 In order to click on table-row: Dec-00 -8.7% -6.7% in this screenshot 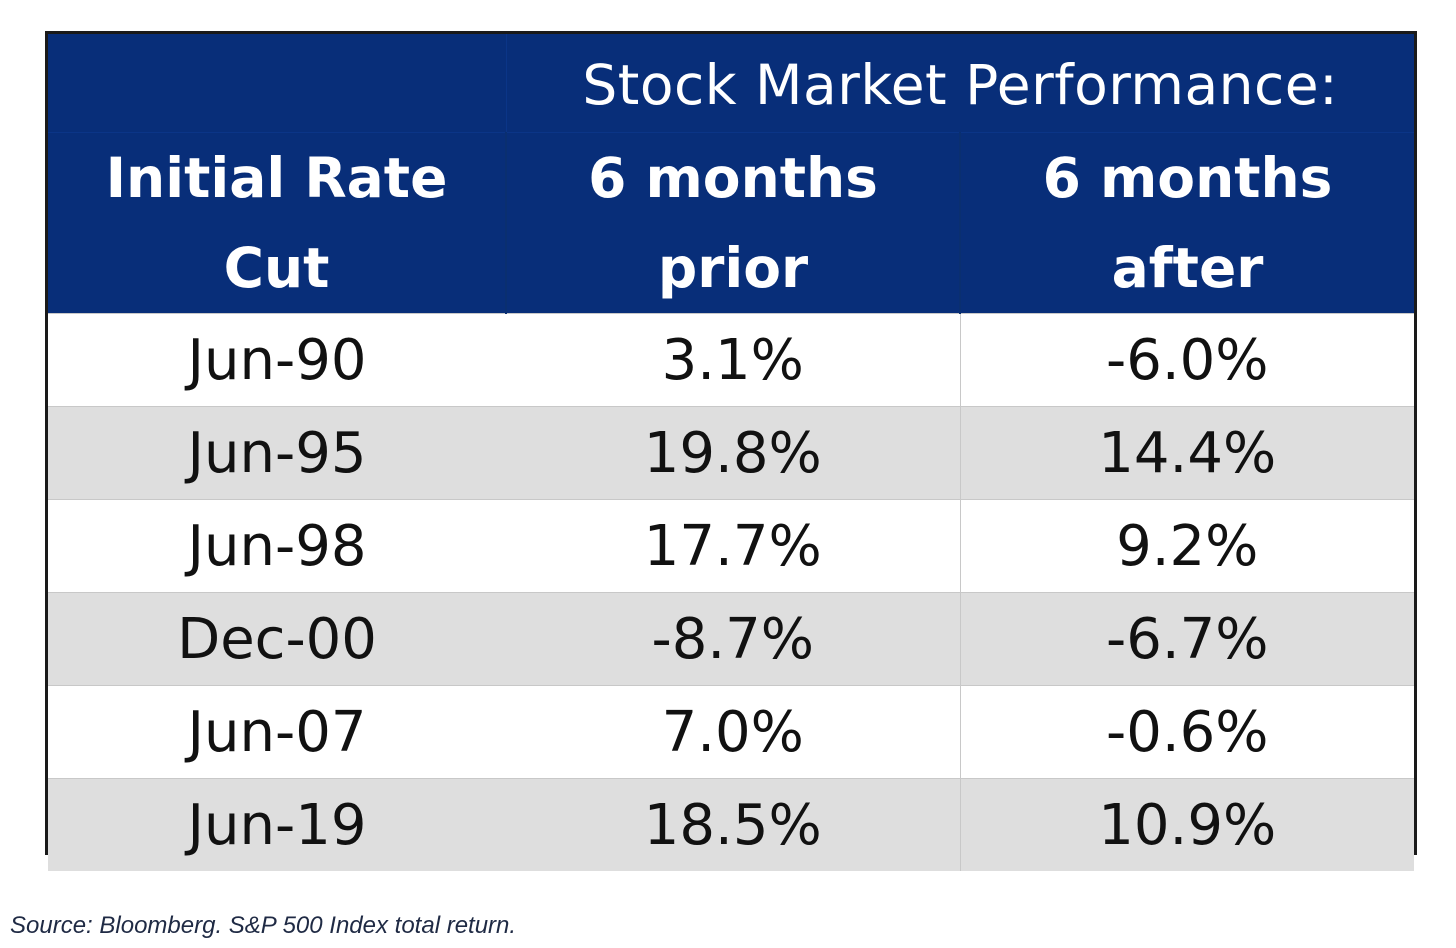, I will do `click(731, 639)`.